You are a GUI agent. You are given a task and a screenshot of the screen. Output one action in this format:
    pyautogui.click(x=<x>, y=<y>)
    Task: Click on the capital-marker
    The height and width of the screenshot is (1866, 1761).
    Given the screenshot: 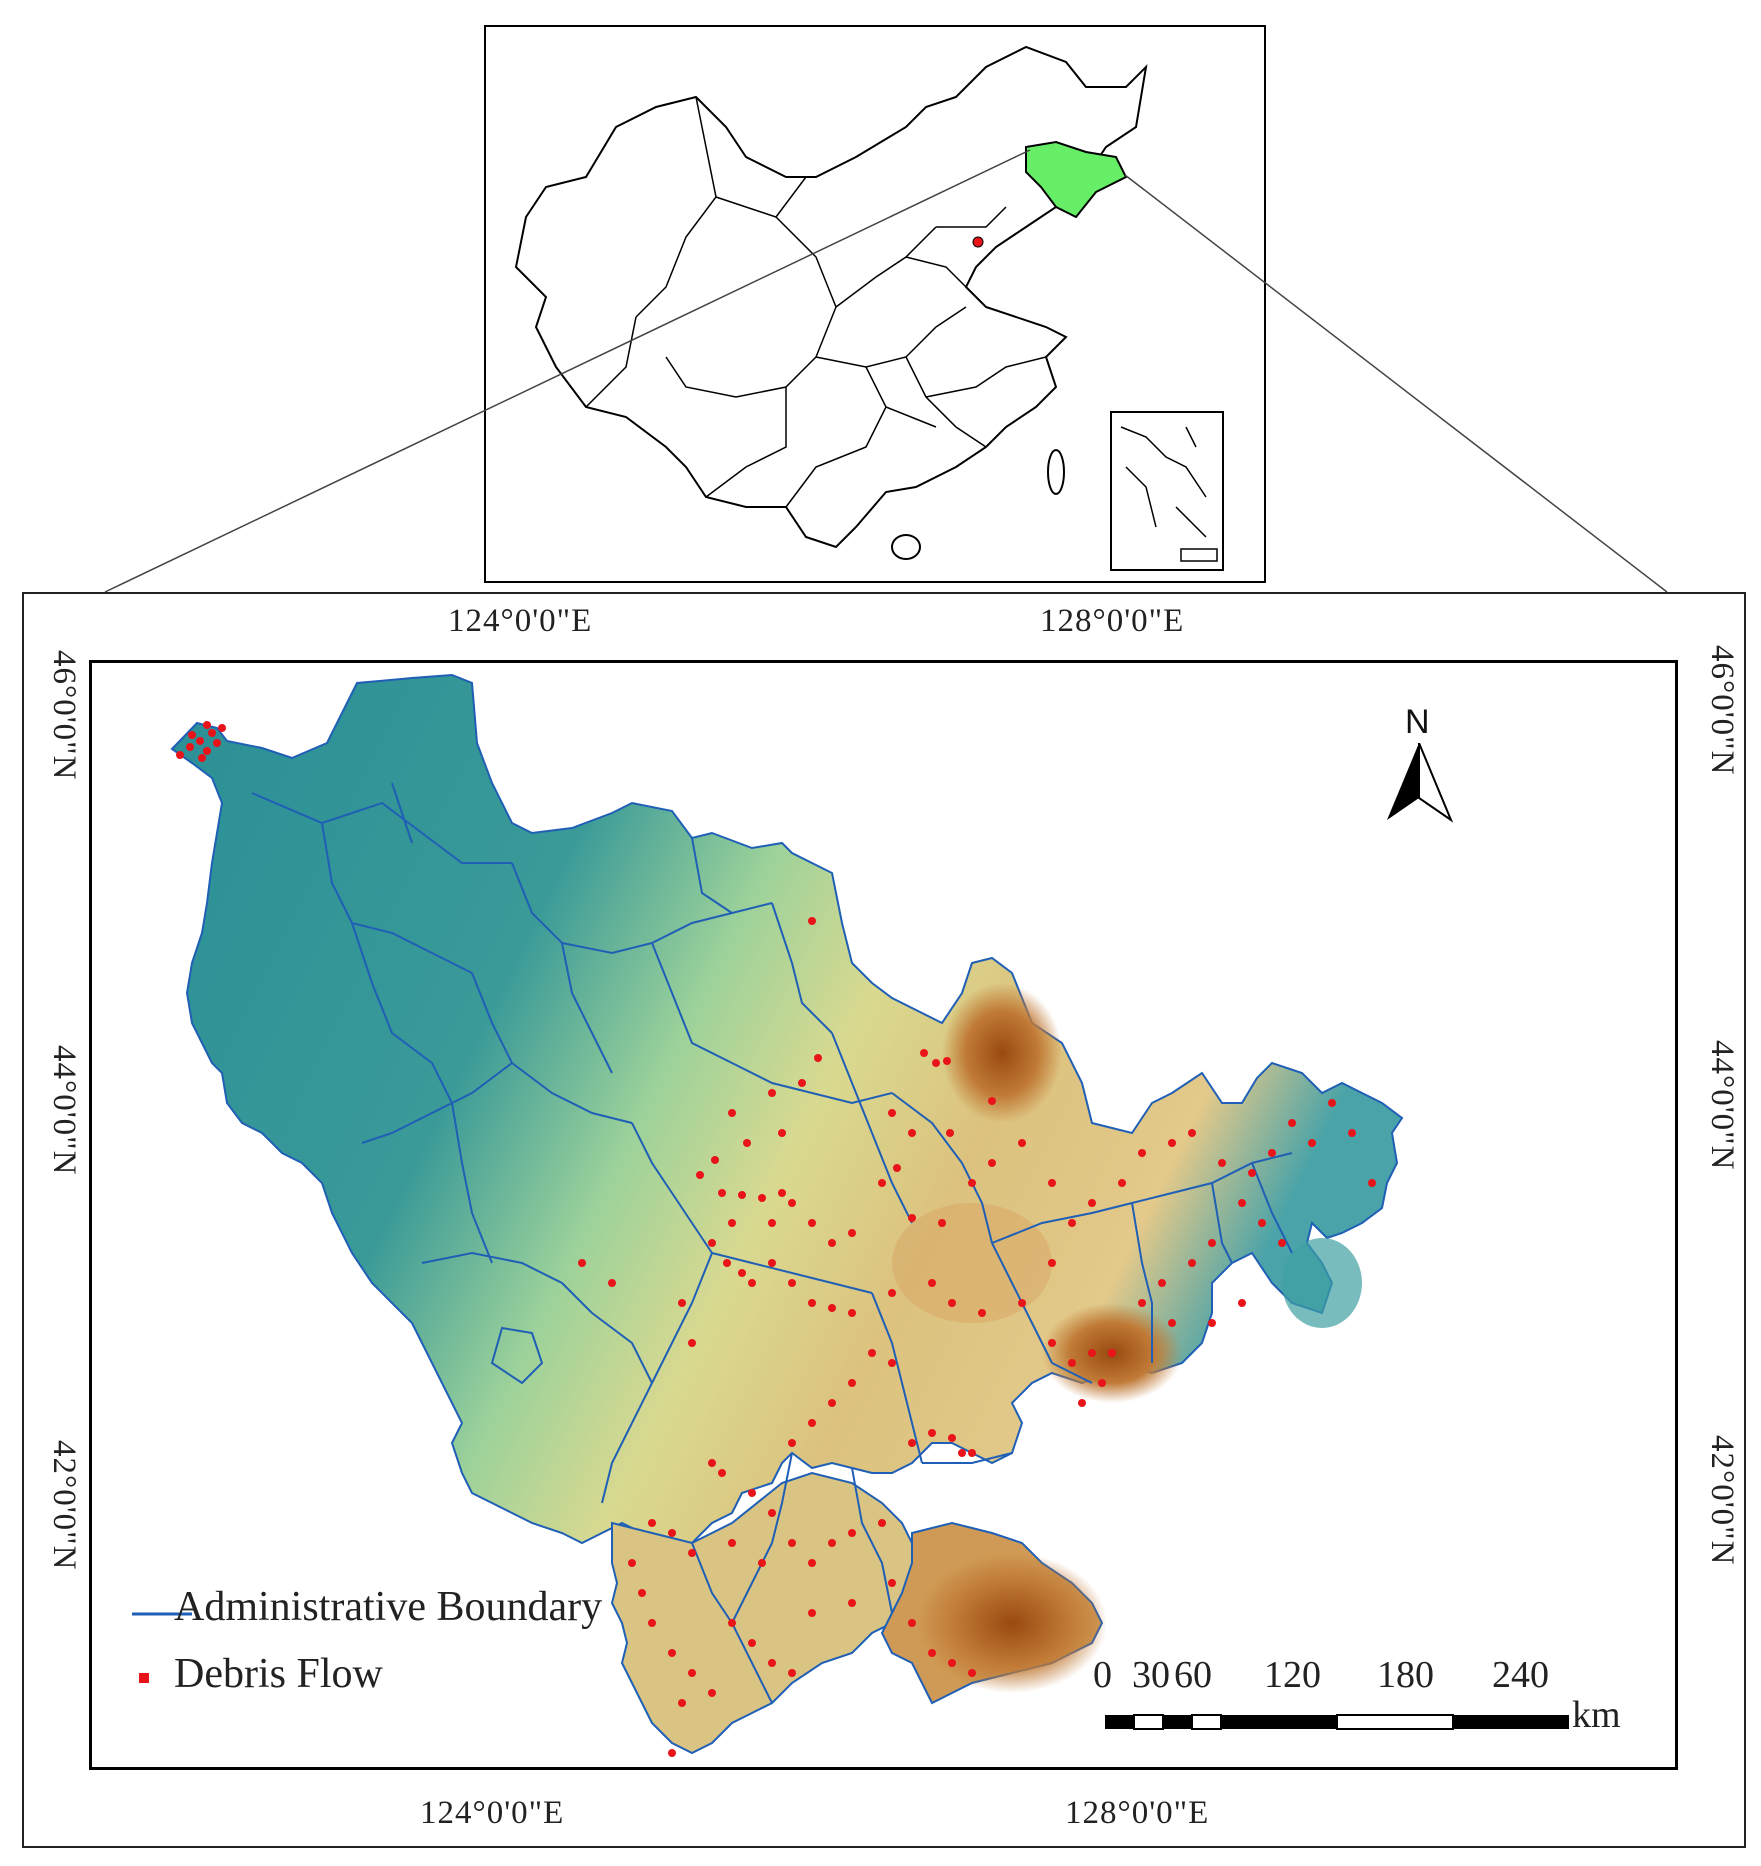 What is the action you would take?
    pyautogui.click(x=978, y=242)
    